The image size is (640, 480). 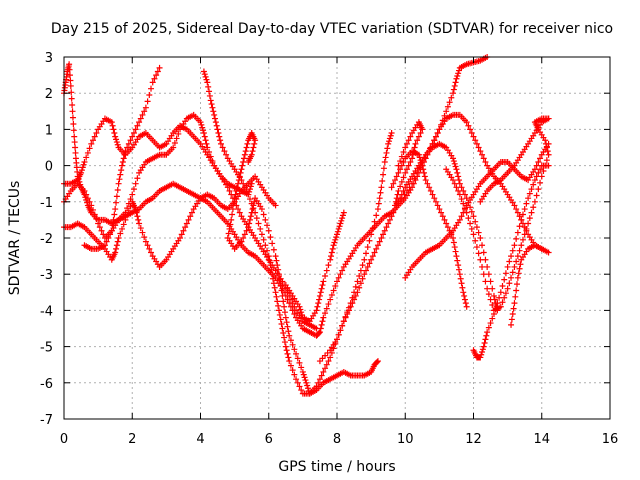 What do you see at coordinates (46, 420) in the screenshot?
I see `y-tick-label: -7` at bounding box center [46, 420].